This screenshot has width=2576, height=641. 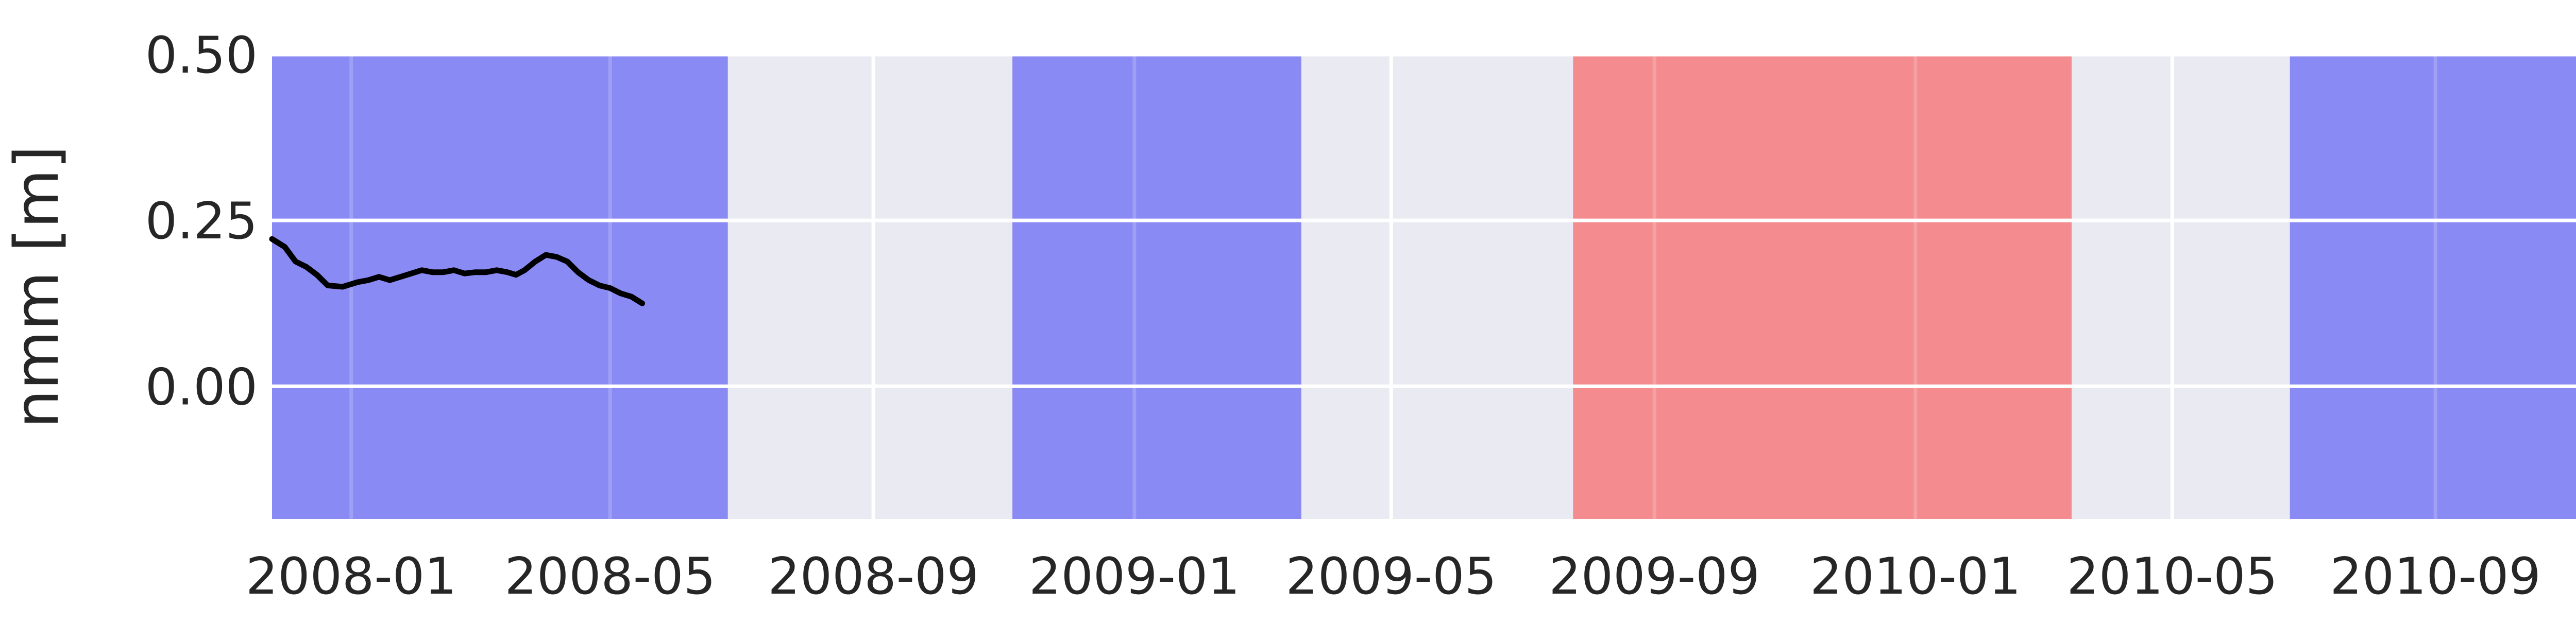 I want to click on y-axis-label: nmm [m], so click(x=36, y=287).